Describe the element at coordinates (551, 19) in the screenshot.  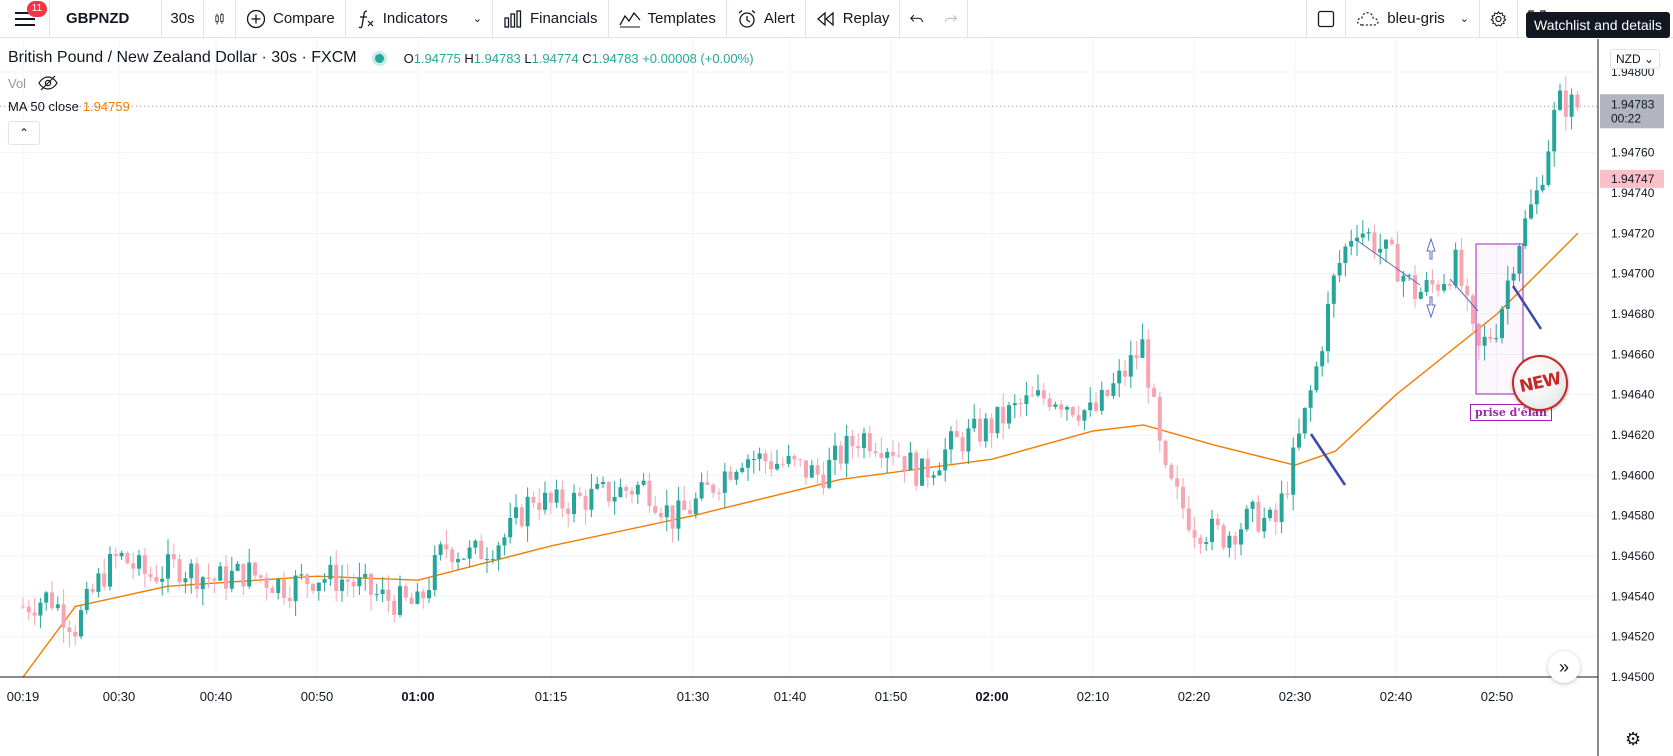
I see `financials-button: Financials` at that location.